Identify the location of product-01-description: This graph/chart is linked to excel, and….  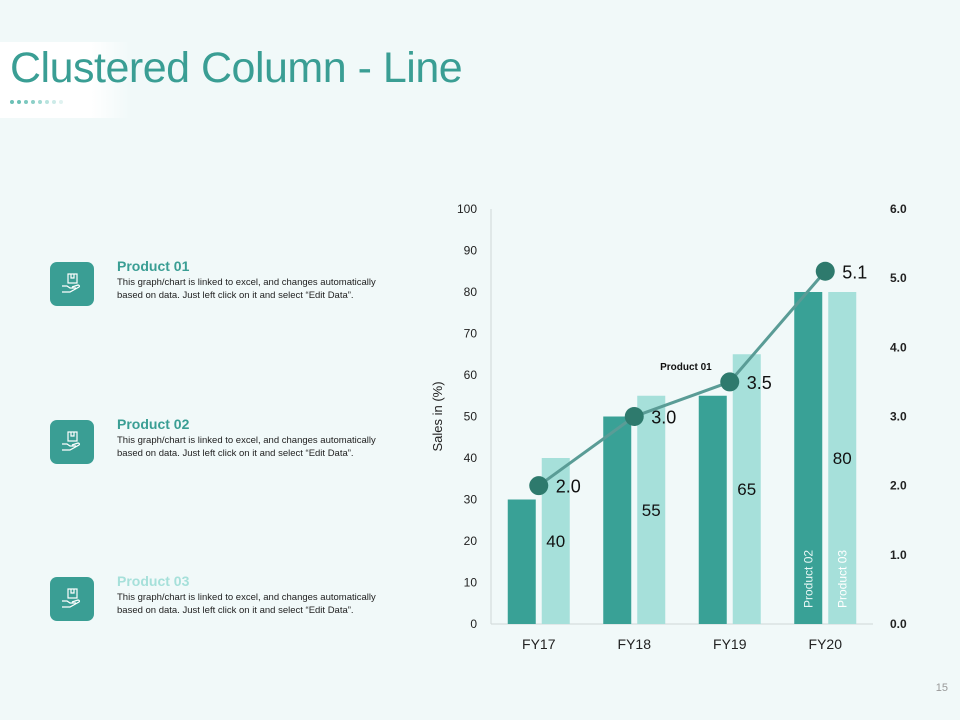
(246, 289).